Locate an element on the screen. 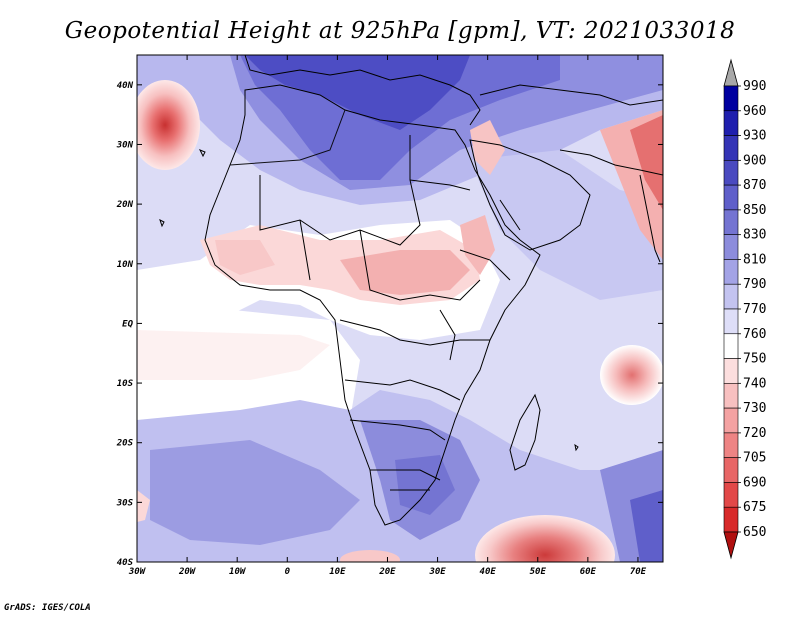 The height and width of the screenshot is (618, 800). grads-credit: GrADS: IGES/COLA is located at coordinates (47, 608).